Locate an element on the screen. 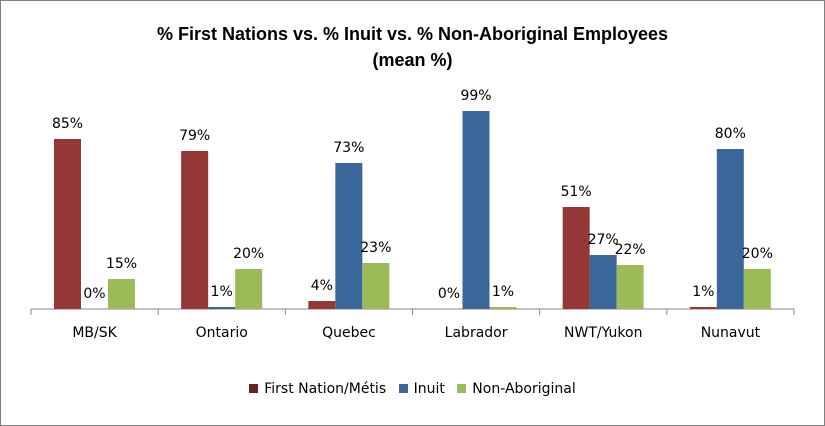 The height and width of the screenshot is (426, 825). data-label-first-nation-m-tis-labrador: 0% is located at coordinates (449, 294).